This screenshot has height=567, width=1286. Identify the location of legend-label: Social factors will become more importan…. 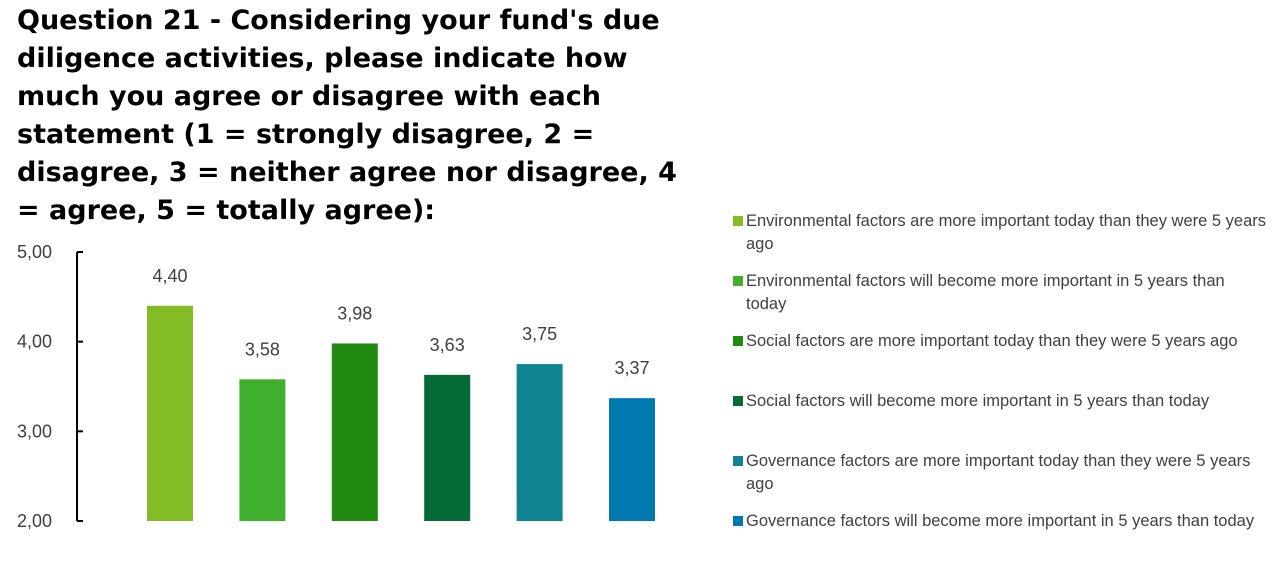
(978, 401).